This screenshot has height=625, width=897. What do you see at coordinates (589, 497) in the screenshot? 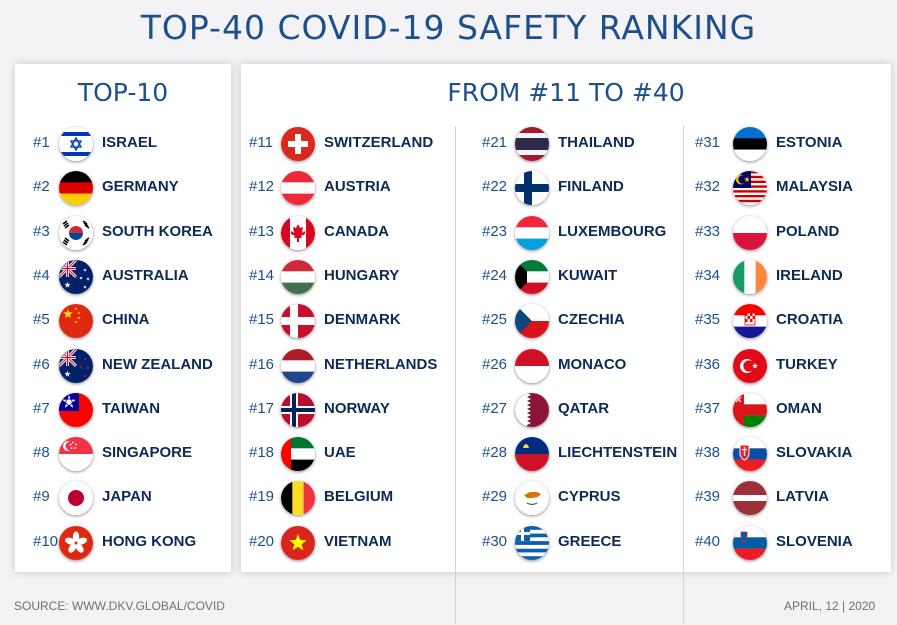
I see `country-name: CYPRUS` at bounding box center [589, 497].